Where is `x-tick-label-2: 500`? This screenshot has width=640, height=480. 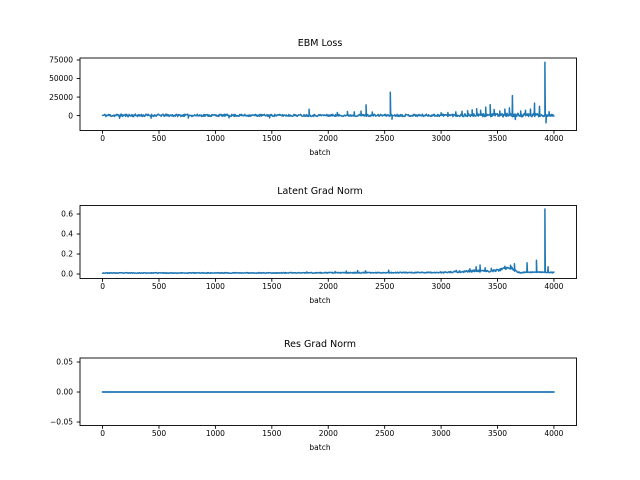
x-tick-label-2: 500 is located at coordinates (159, 433).